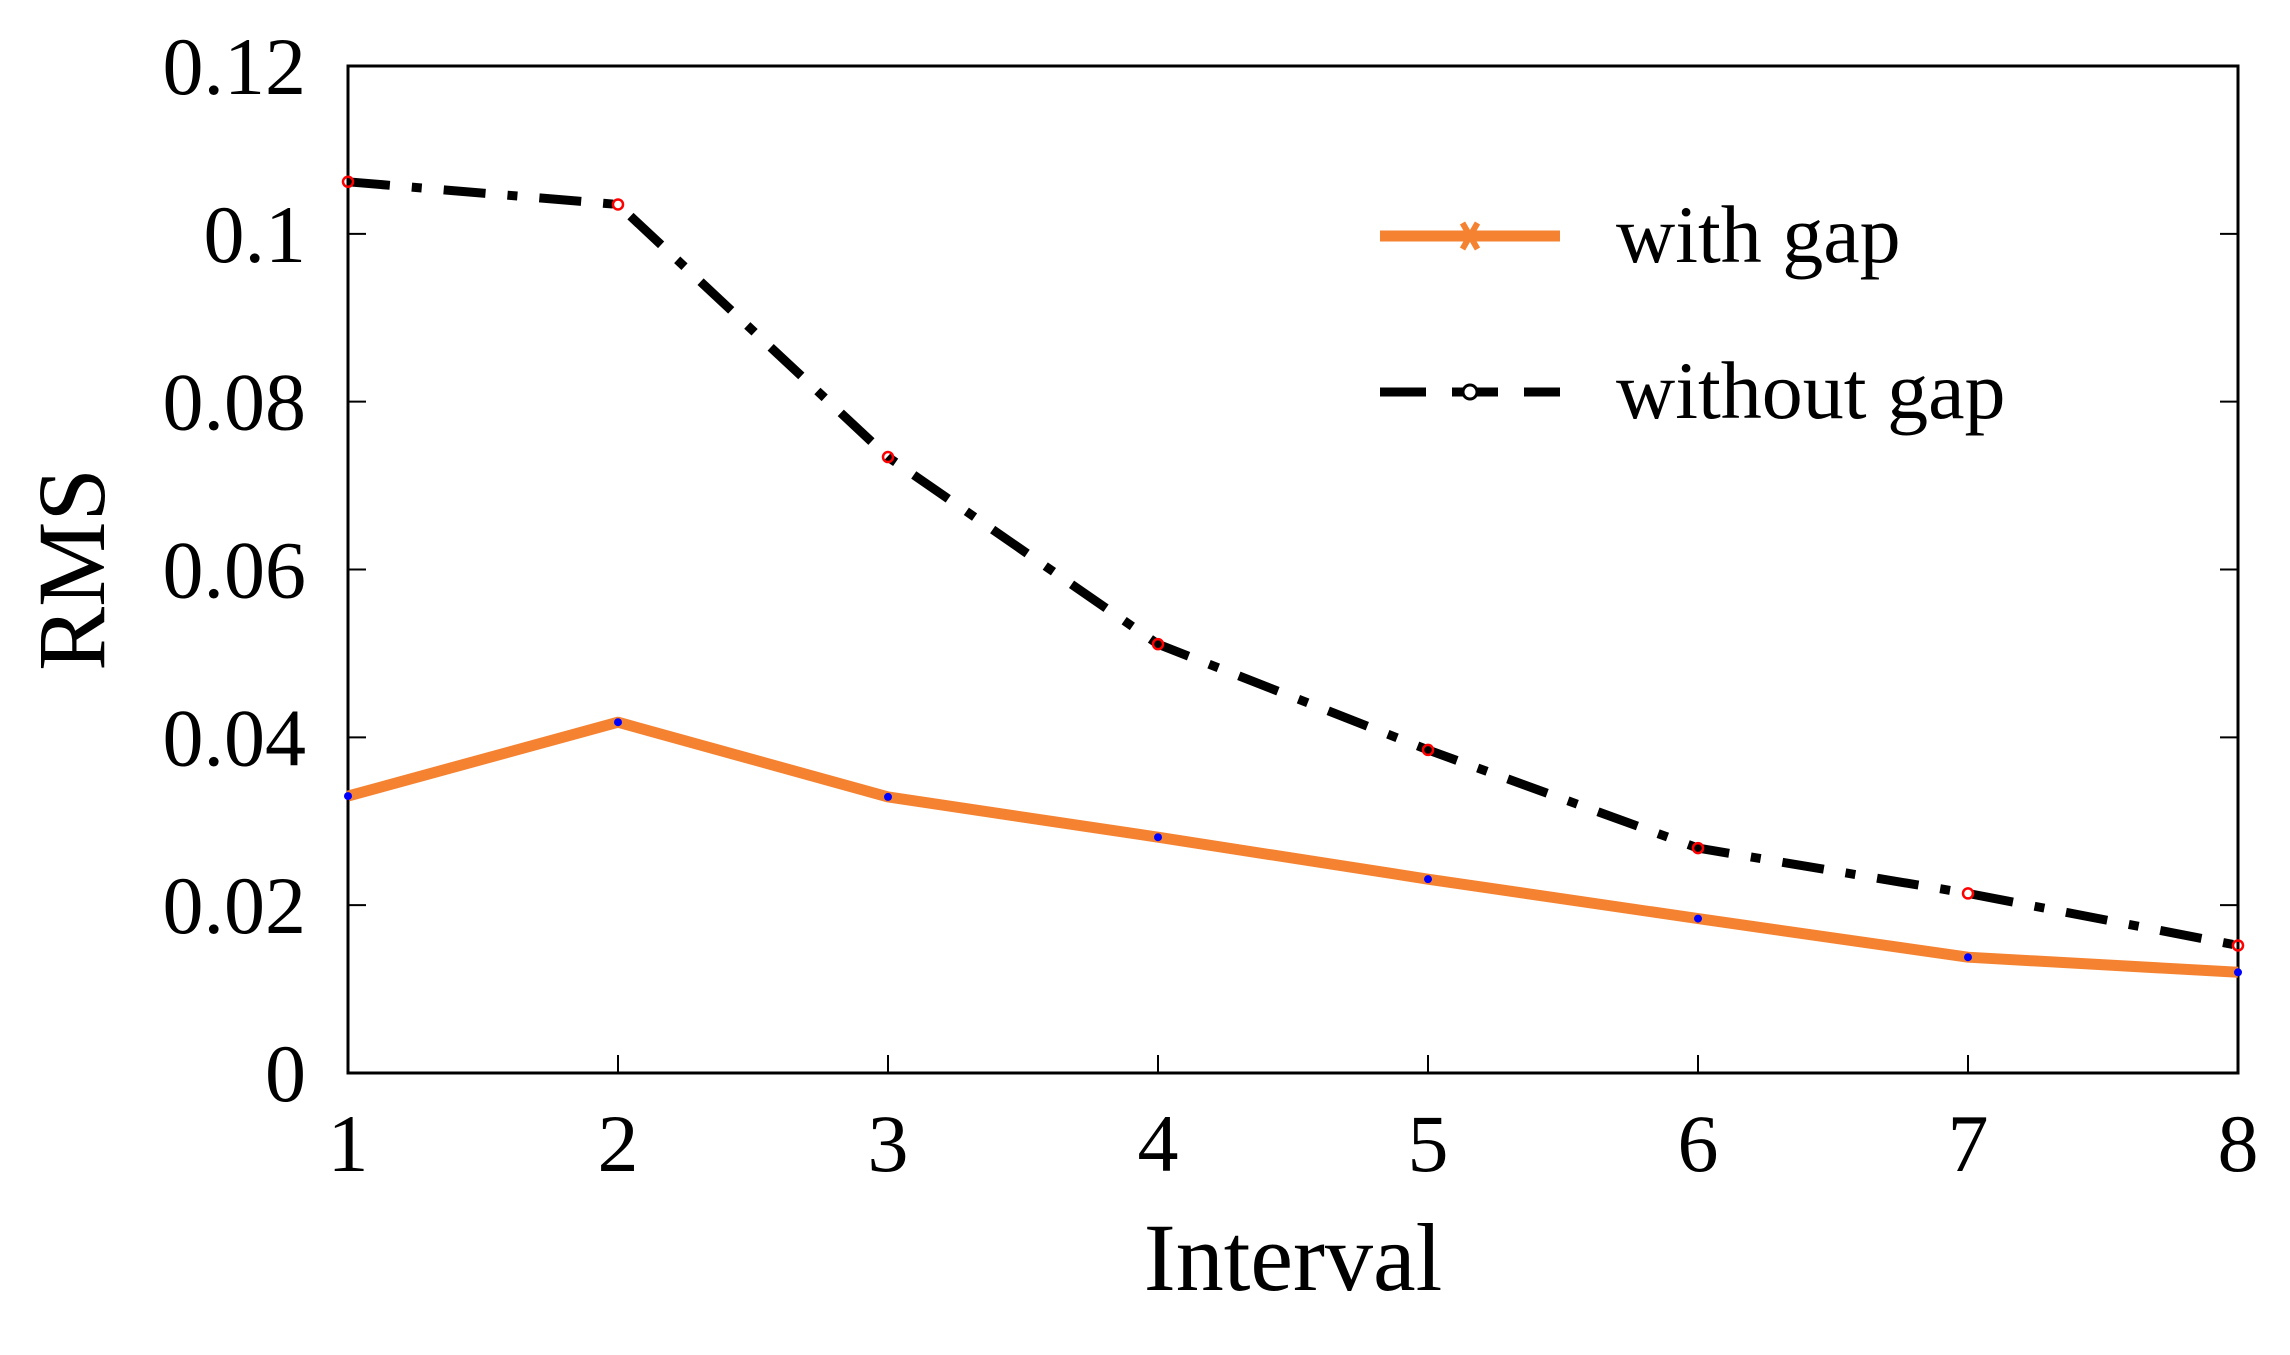 This screenshot has height=1355, width=2290. I want to click on legend-label-1: without gap, so click(1810, 390).